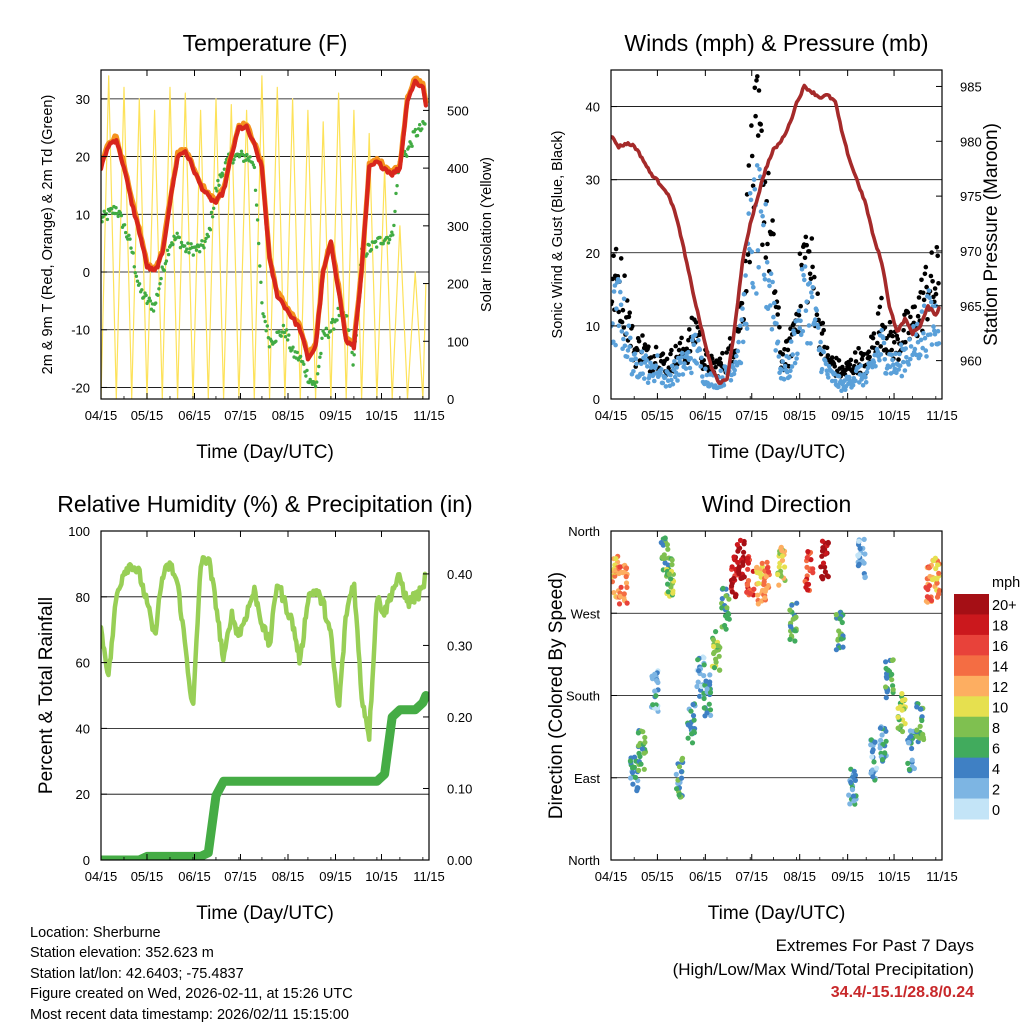 This screenshot has height=1025, width=1024. What do you see at coordinates (611, 415) in the screenshot?
I see `x-tick-label: 04/15` at bounding box center [611, 415].